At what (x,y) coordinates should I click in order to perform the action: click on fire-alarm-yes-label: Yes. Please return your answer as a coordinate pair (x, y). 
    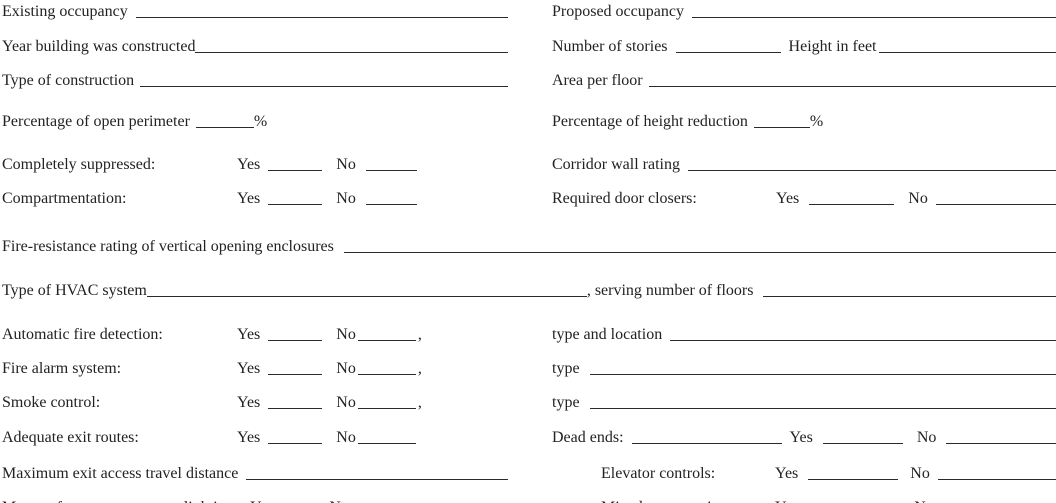
    Looking at the image, I should click on (249, 368).